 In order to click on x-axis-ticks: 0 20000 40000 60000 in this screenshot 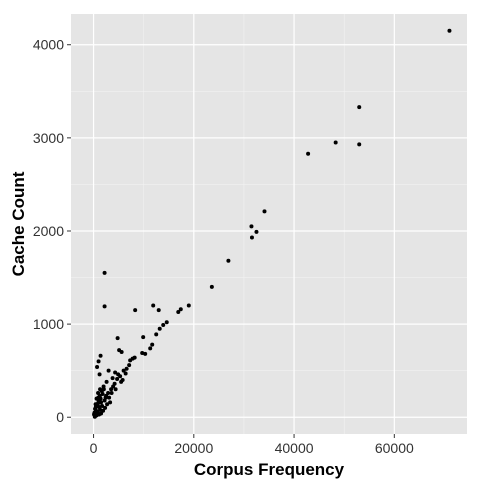, I will do `click(252, 445)`.